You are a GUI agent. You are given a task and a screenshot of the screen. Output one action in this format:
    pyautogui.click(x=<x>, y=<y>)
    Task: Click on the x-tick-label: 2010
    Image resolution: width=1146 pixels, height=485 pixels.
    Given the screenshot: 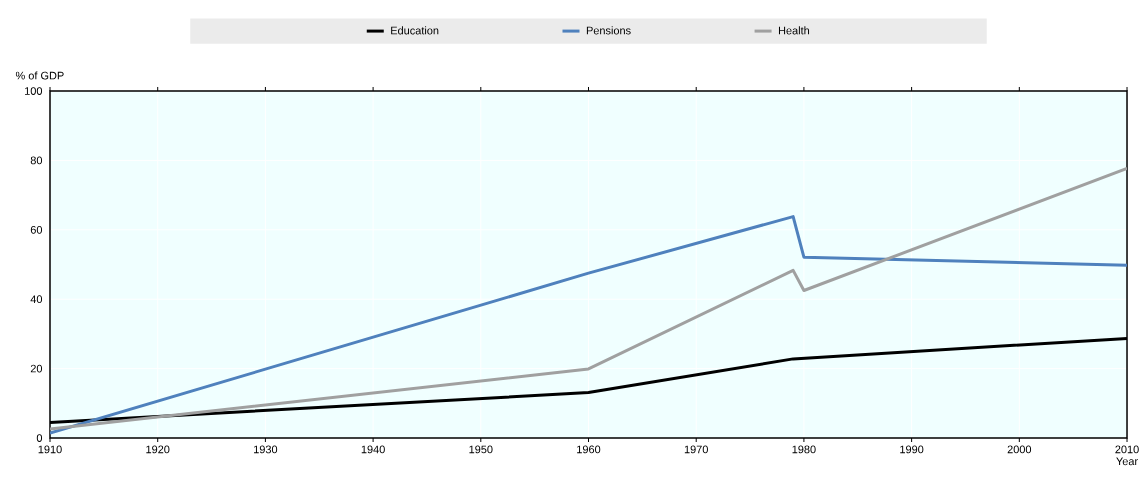 What is the action you would take?
    pyautogui.click(x=1127, y=449)
    